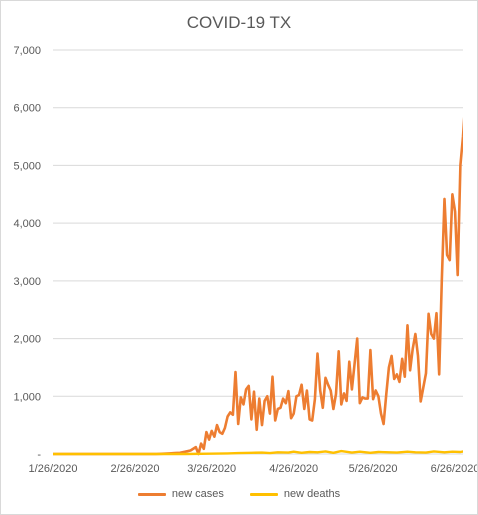  What do you see at coordinates (263, 494) in the screenshot?
I see `legend-swatch-new-deaths` at bounding box center [263, 494].